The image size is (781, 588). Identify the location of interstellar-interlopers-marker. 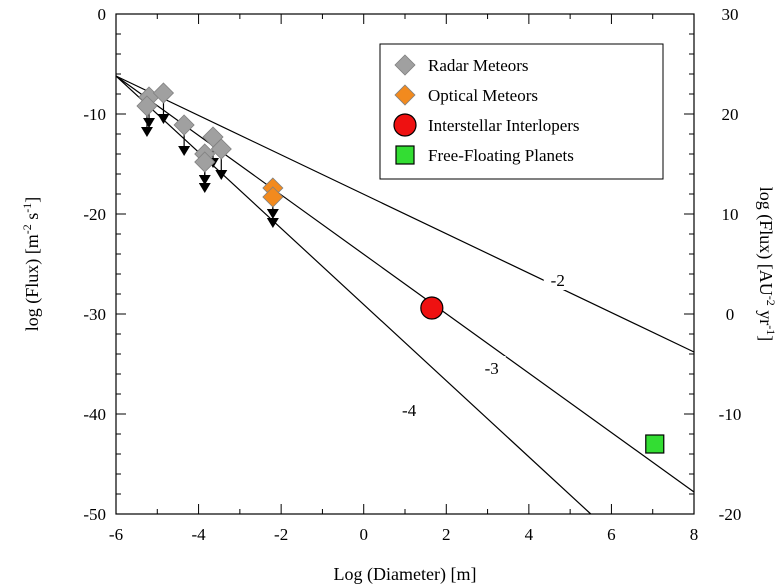
(432, 308).